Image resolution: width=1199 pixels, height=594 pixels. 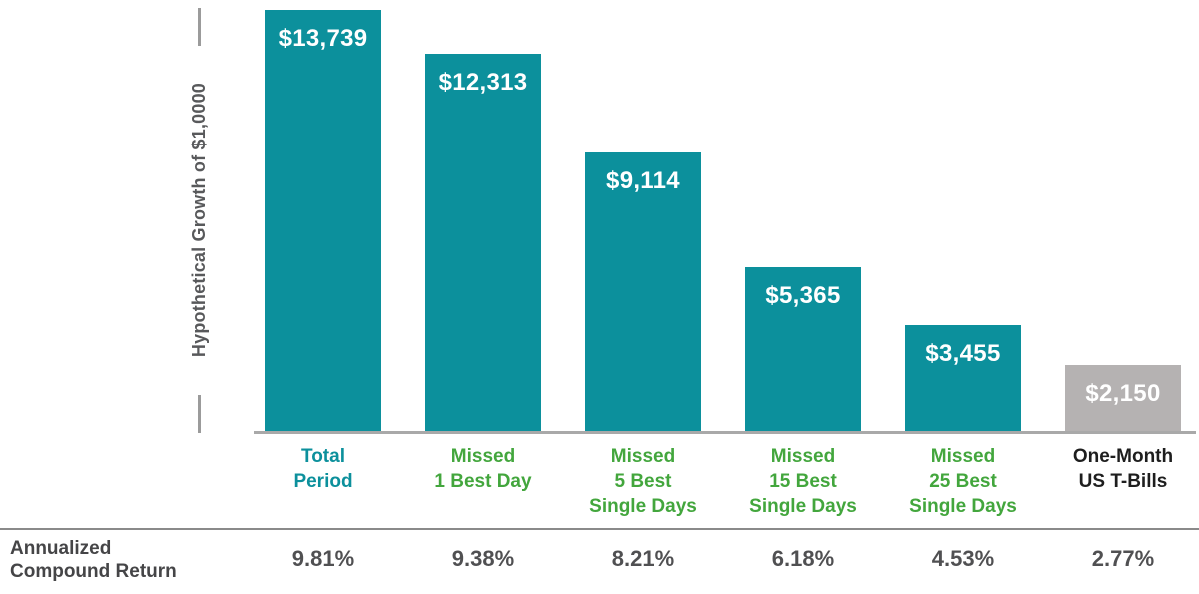 I want to click on category-label-0: Total Period, so click(x=323, y=481).